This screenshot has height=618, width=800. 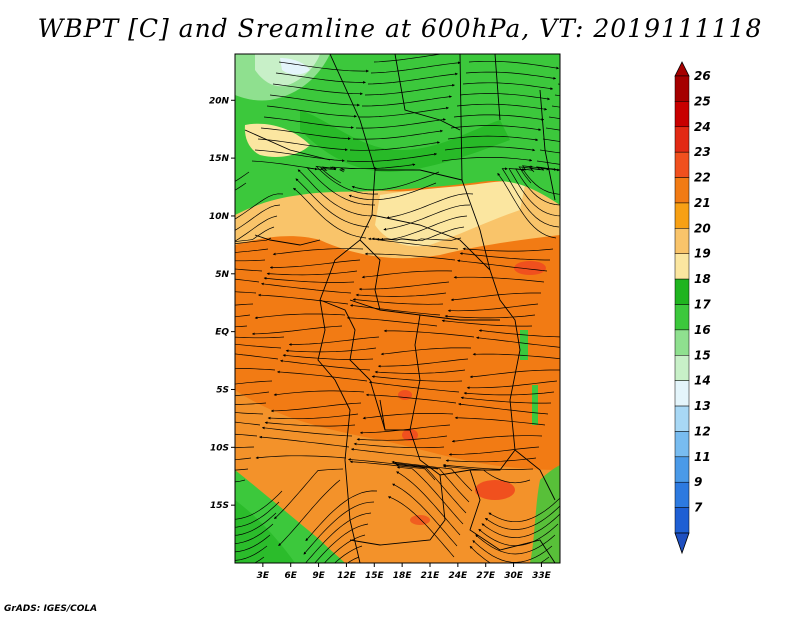 What do you see at coordinates (698, 482) in the screenshot?
I see `colorbar-label: 9` at bounding box center [698, 482].